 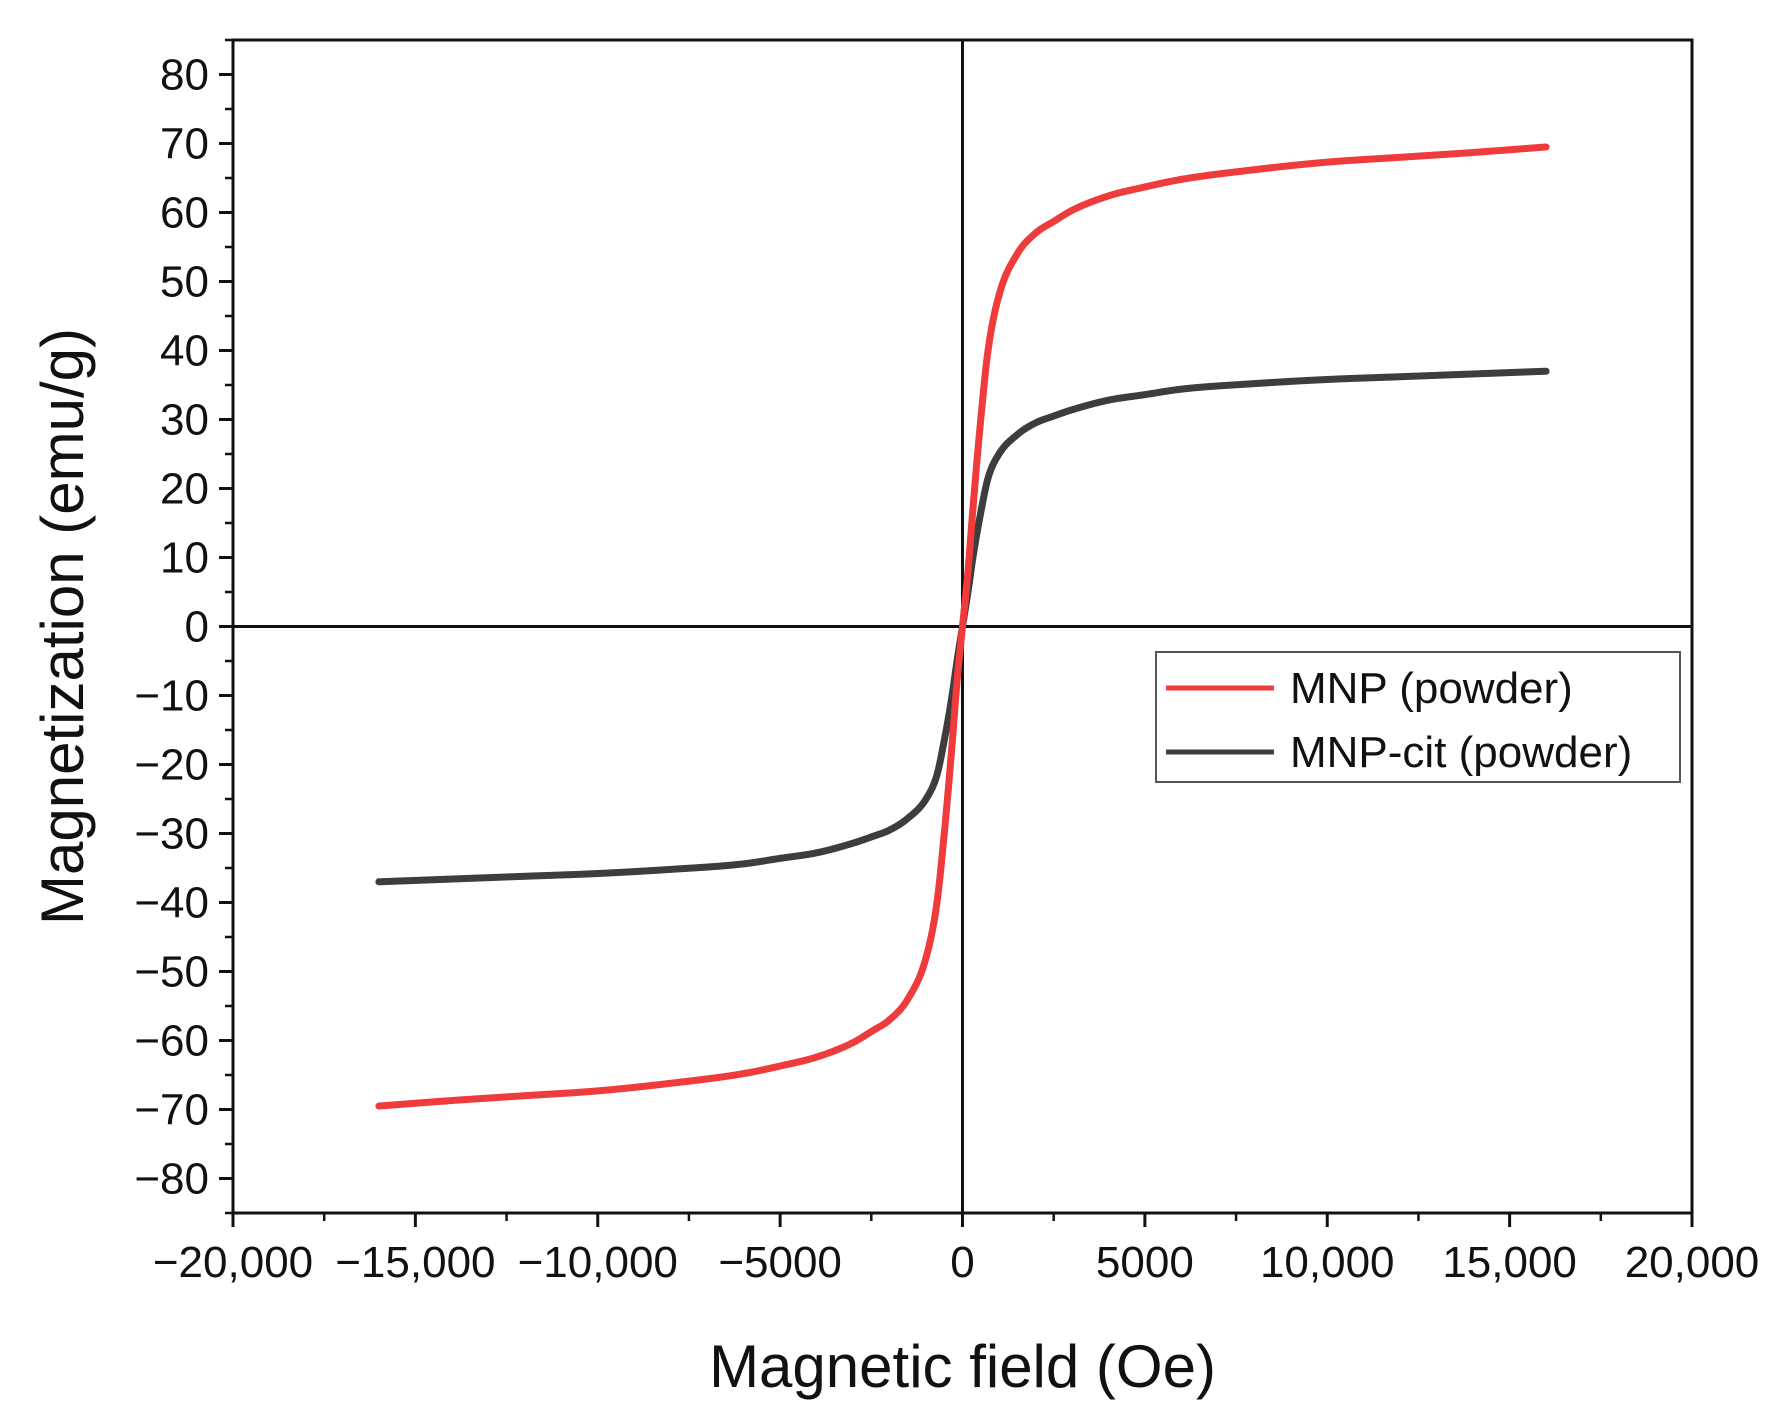 I want to click on legend: MNP (powder) MNP-cit (powder), so click(x=1418, y=717).